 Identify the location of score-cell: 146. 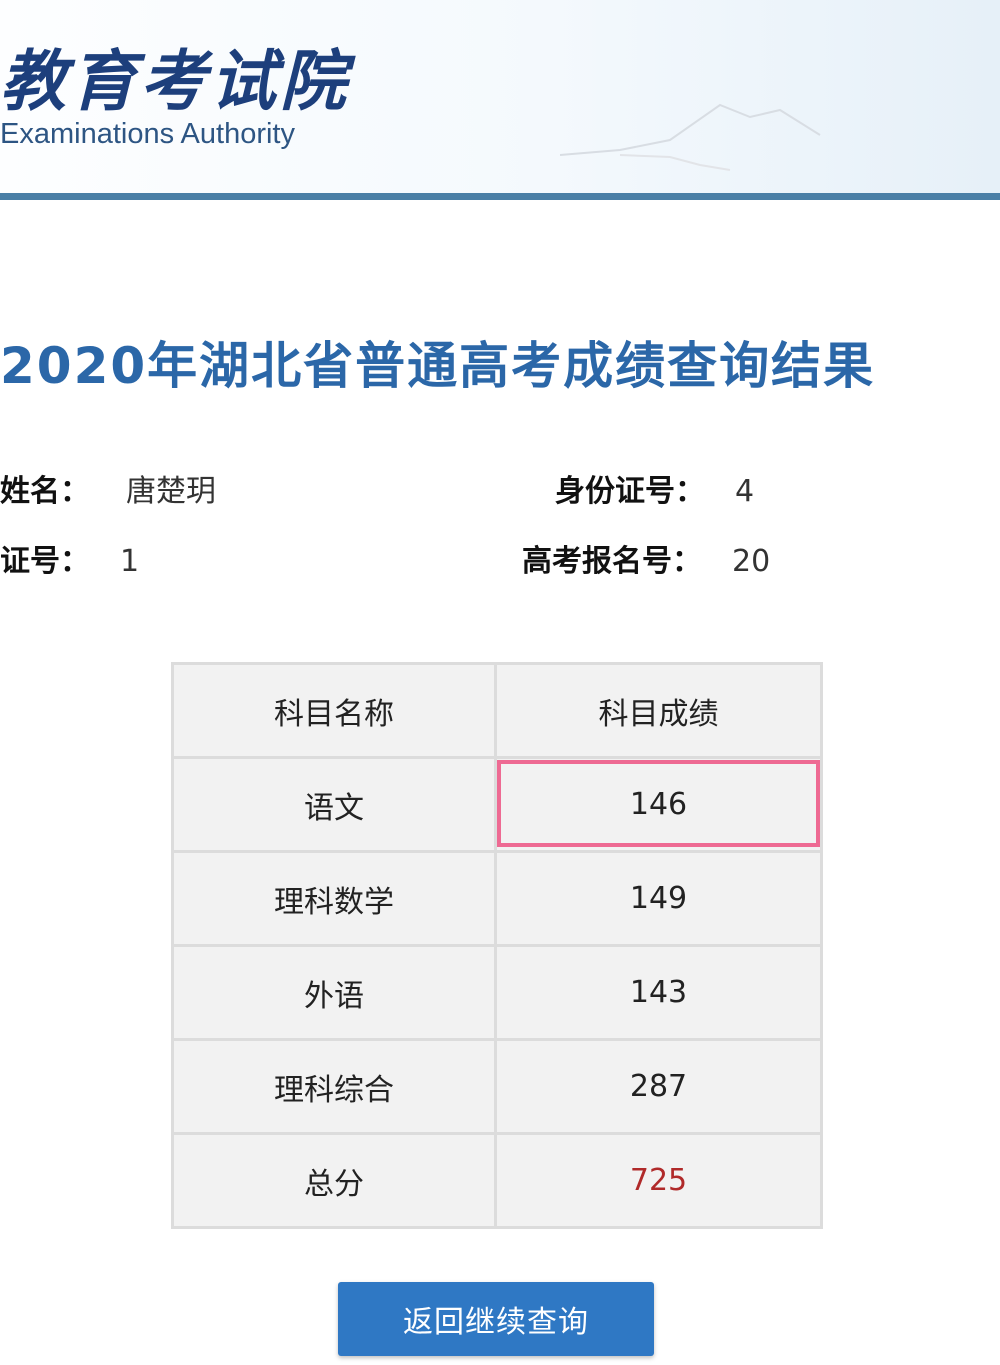
(658, 804).